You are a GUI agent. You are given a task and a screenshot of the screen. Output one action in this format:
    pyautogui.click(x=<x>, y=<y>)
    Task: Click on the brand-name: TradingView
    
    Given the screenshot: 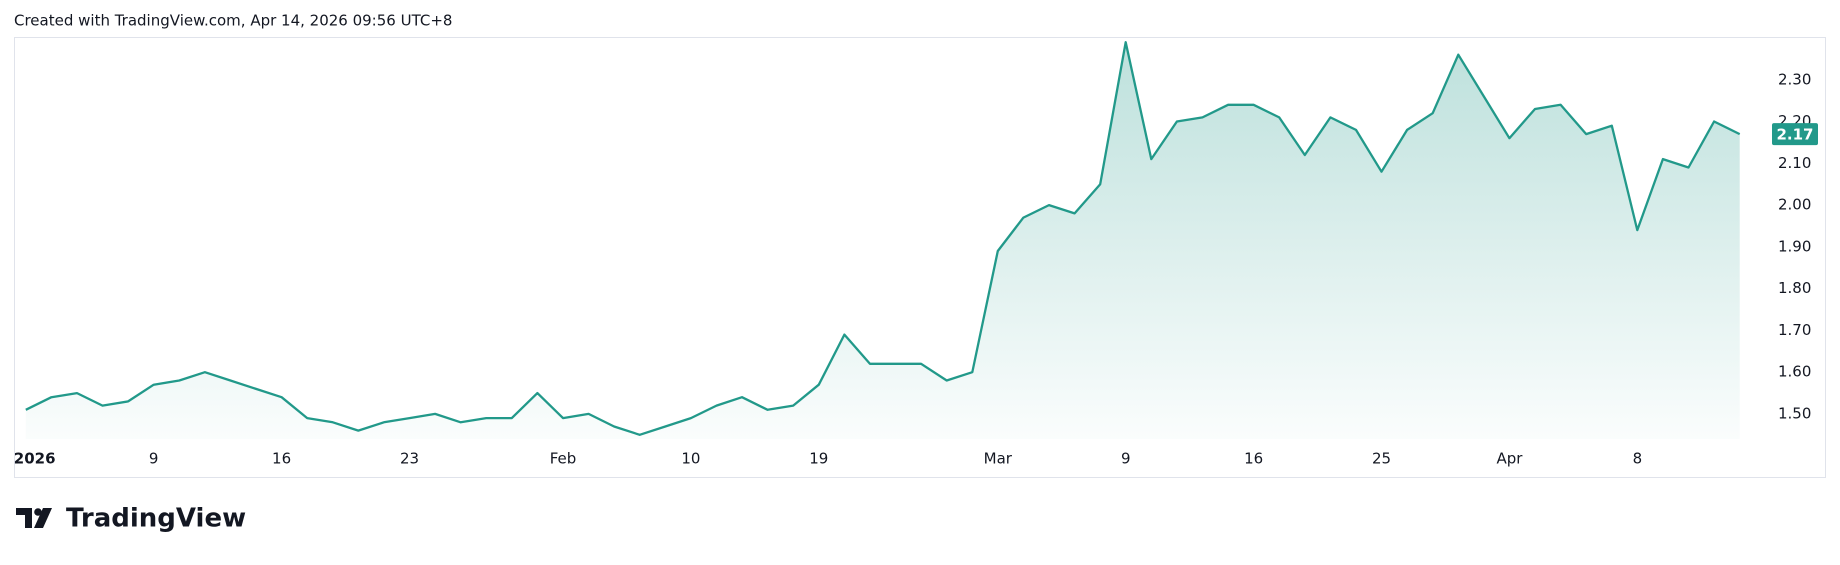 What is the action you would take?
    pyautogui.click(x=156, y=519)
    